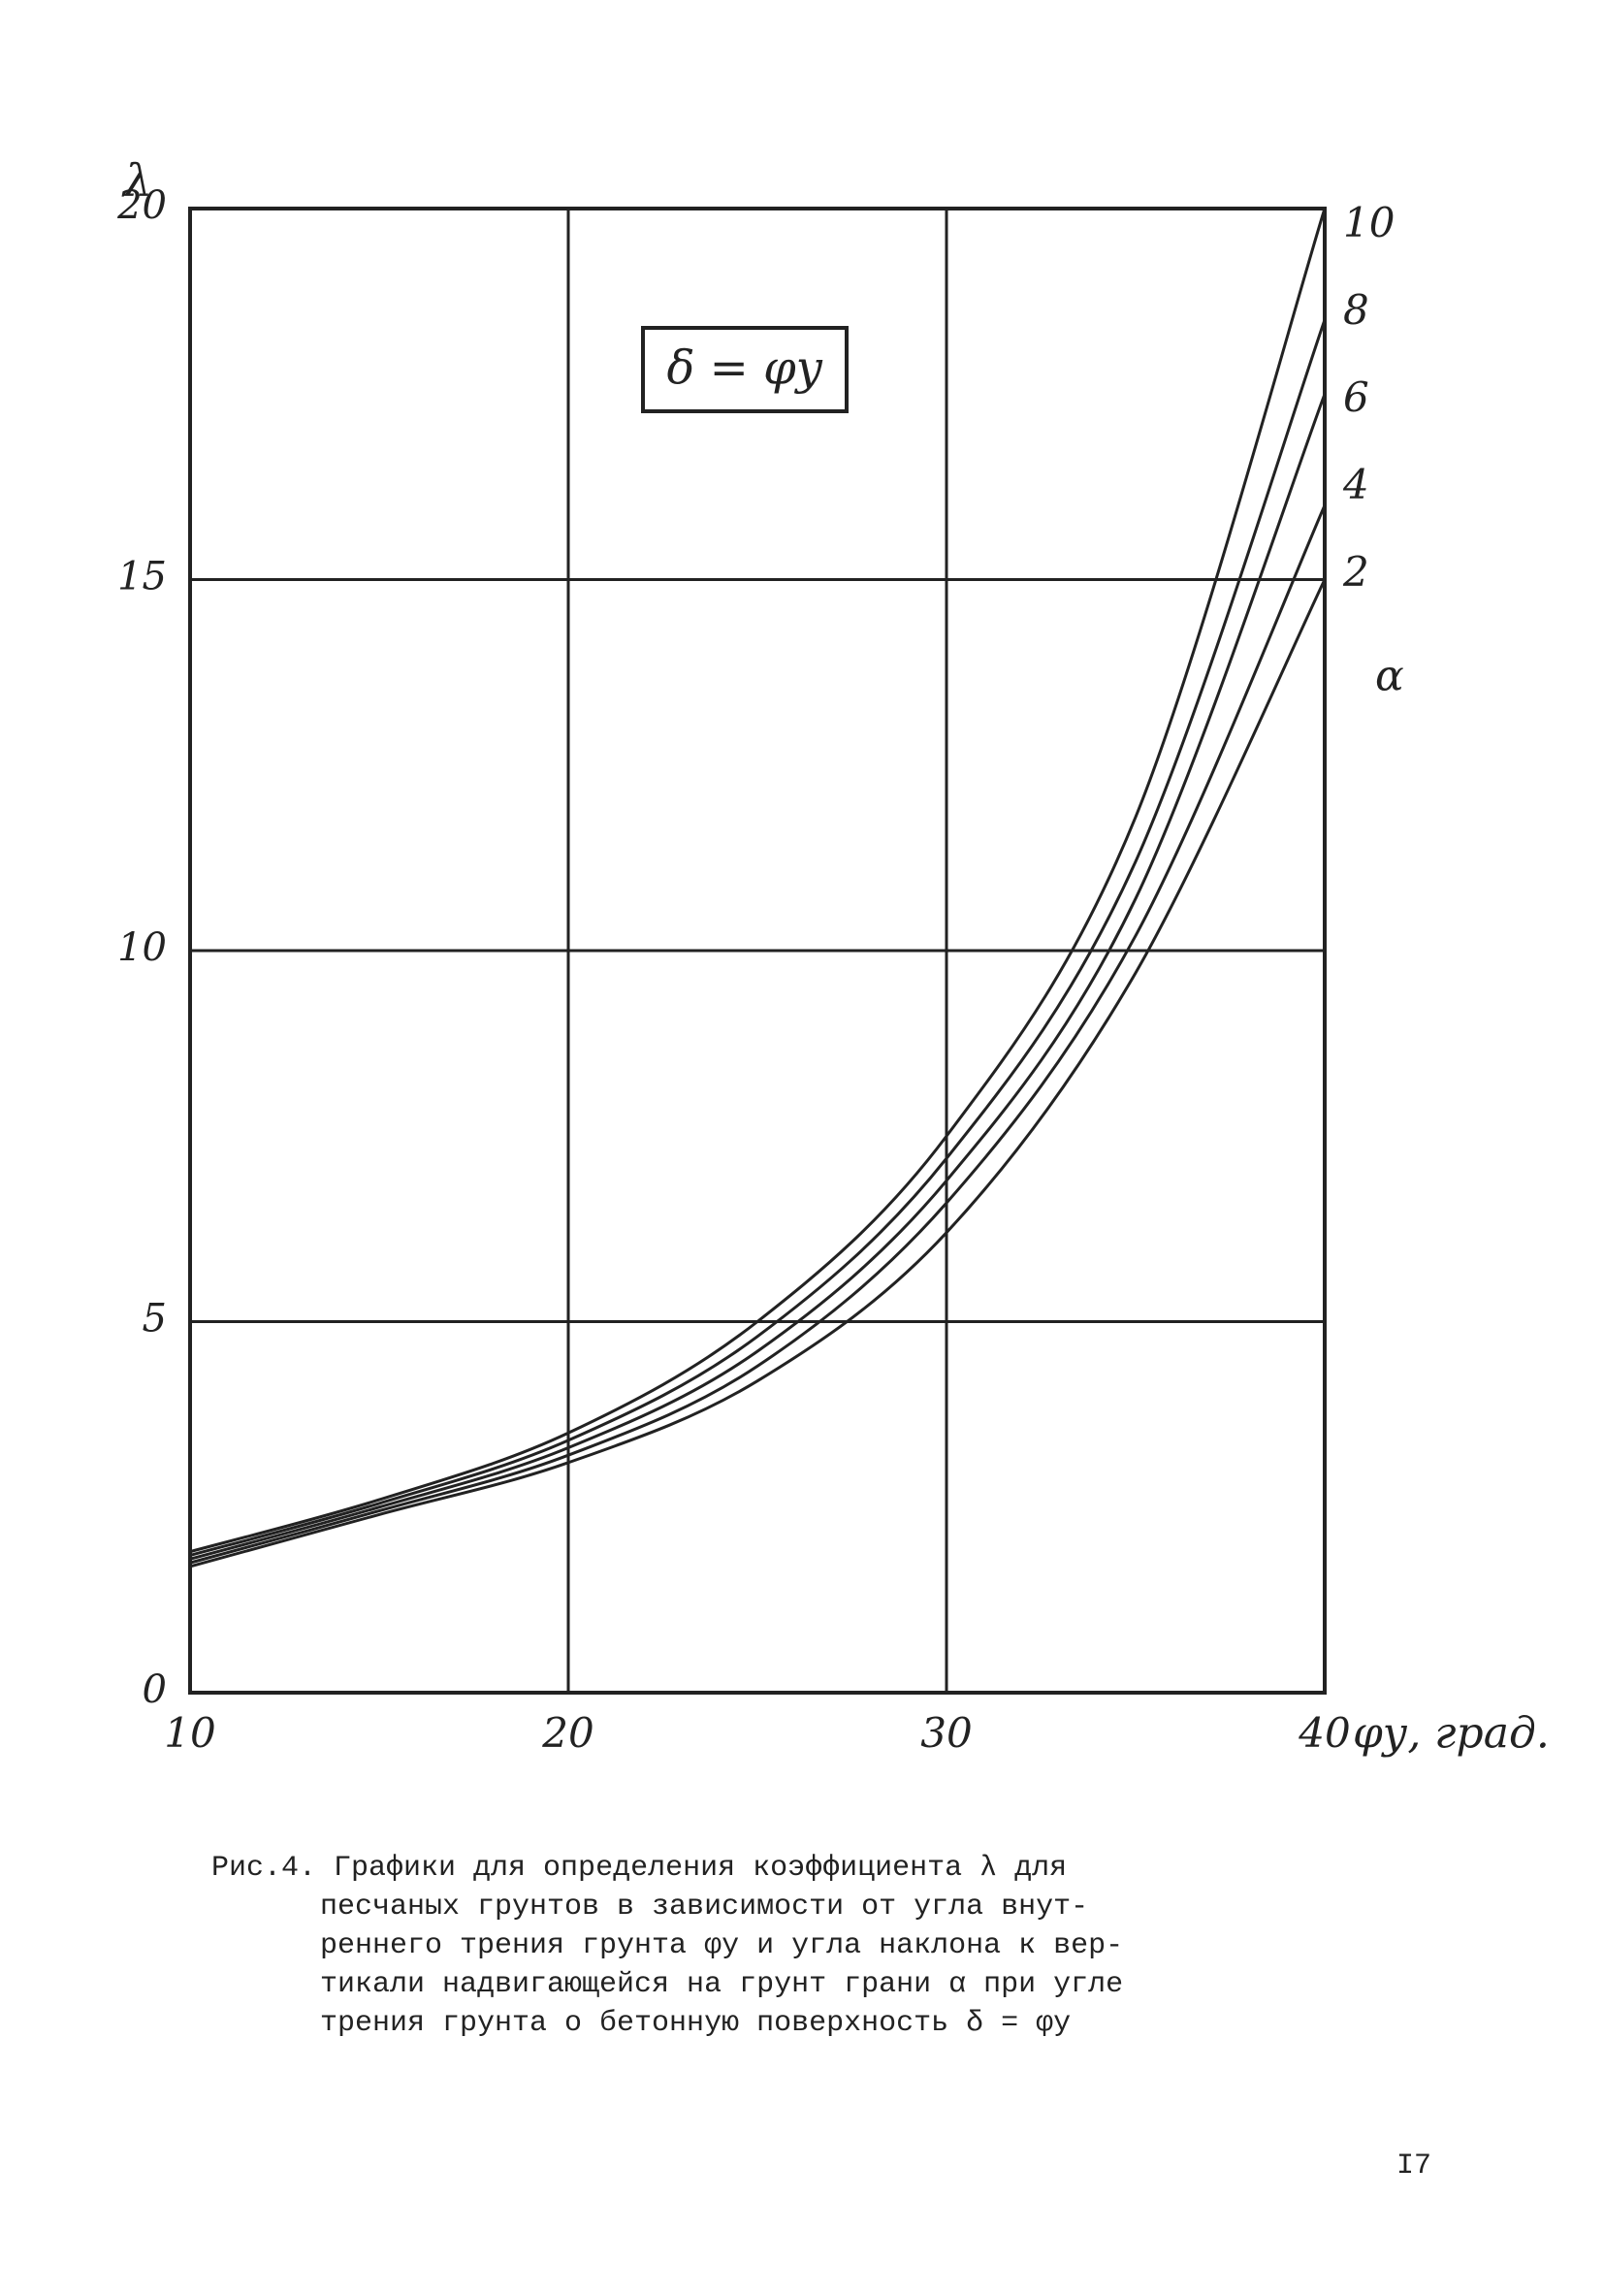 This screenshot has width=1604, height=2296. I want to click on y-tick-label: 5, so click(155, 1320).